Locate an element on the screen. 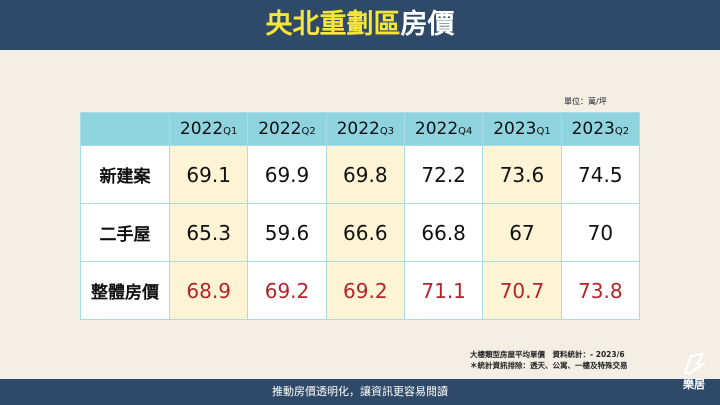  column-header: 2023Q1 is located at coordinates (522, 129).